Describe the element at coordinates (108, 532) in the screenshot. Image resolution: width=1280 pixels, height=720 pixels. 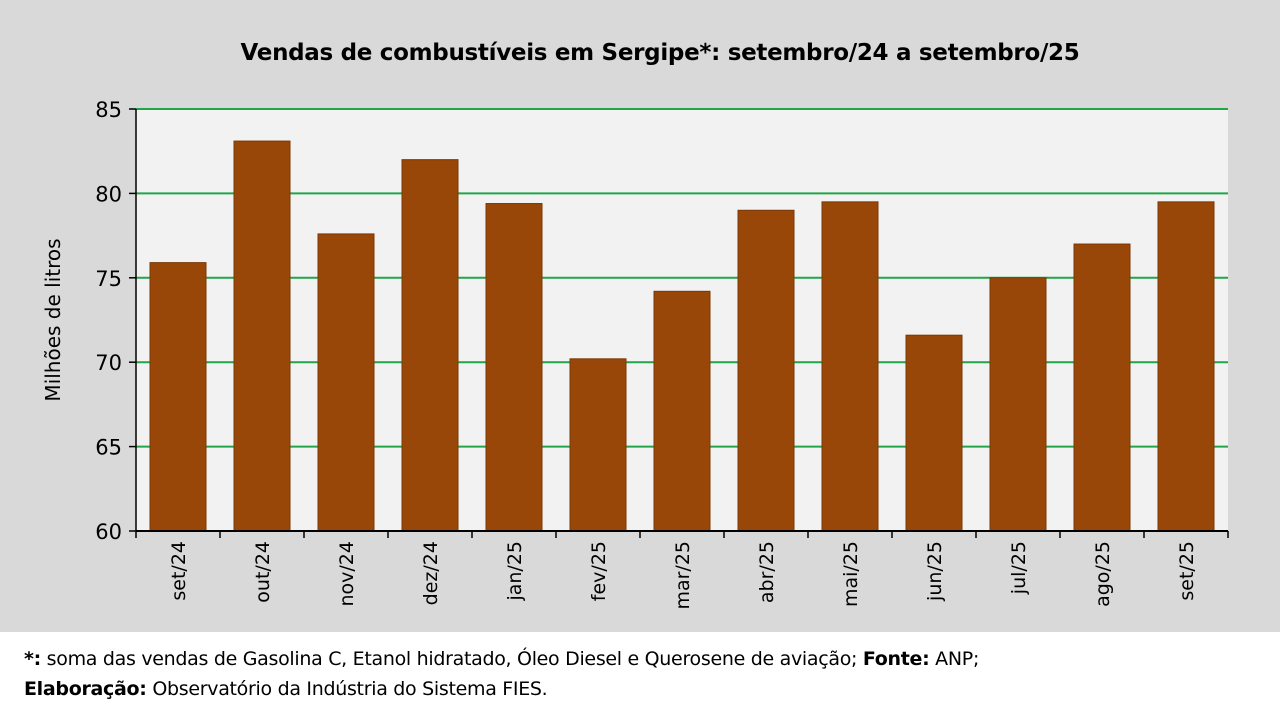
I see `y-tick-label: 60` at that location.